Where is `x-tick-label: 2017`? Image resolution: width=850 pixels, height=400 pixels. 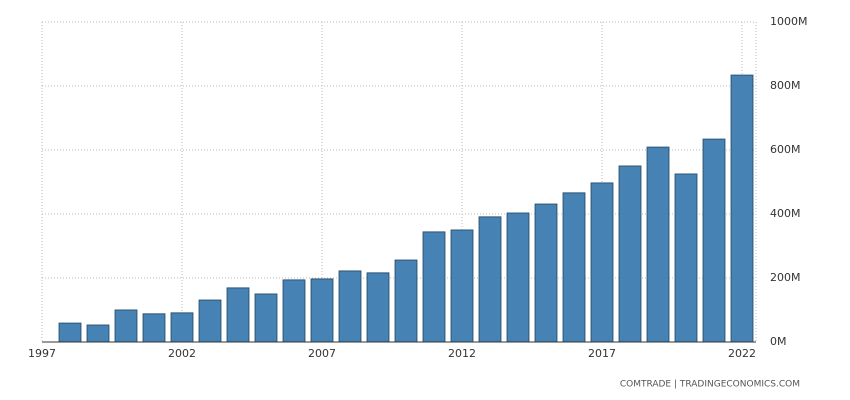
x-tick-label: 2017 is located at coordinates (602, 353).